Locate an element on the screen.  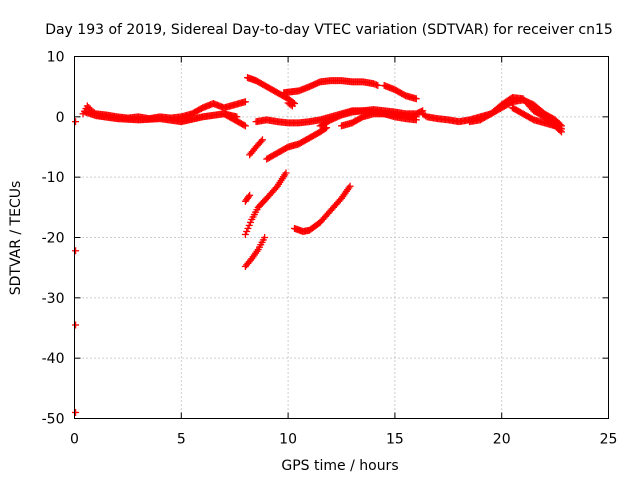
x-tick-label: 0 is located at coordinates (74, 440).